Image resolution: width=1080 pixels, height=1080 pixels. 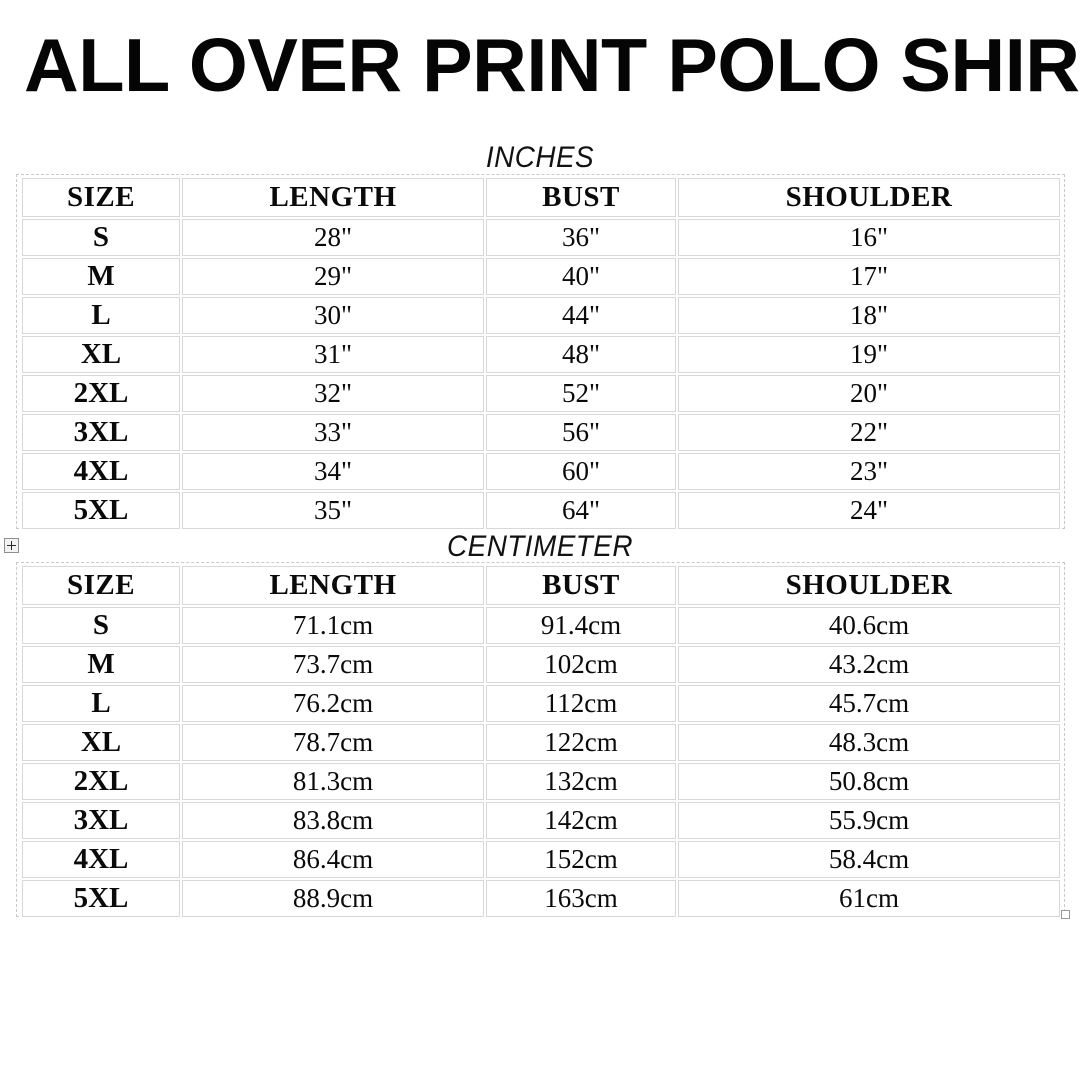 I want to click on table-row: 4XL 34" 60" 23", so click(x=541, y=471).